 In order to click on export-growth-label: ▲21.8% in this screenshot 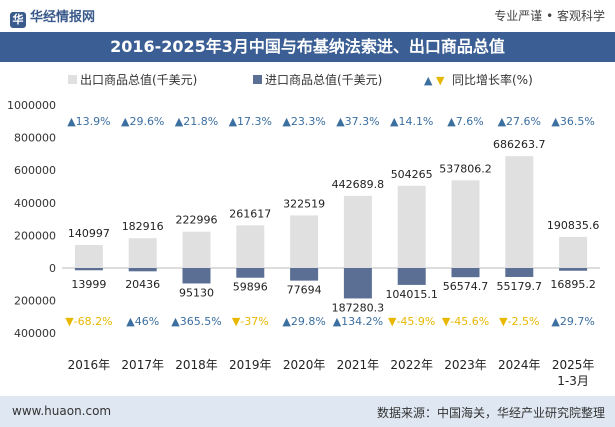, I will do `click(196, 121)`.